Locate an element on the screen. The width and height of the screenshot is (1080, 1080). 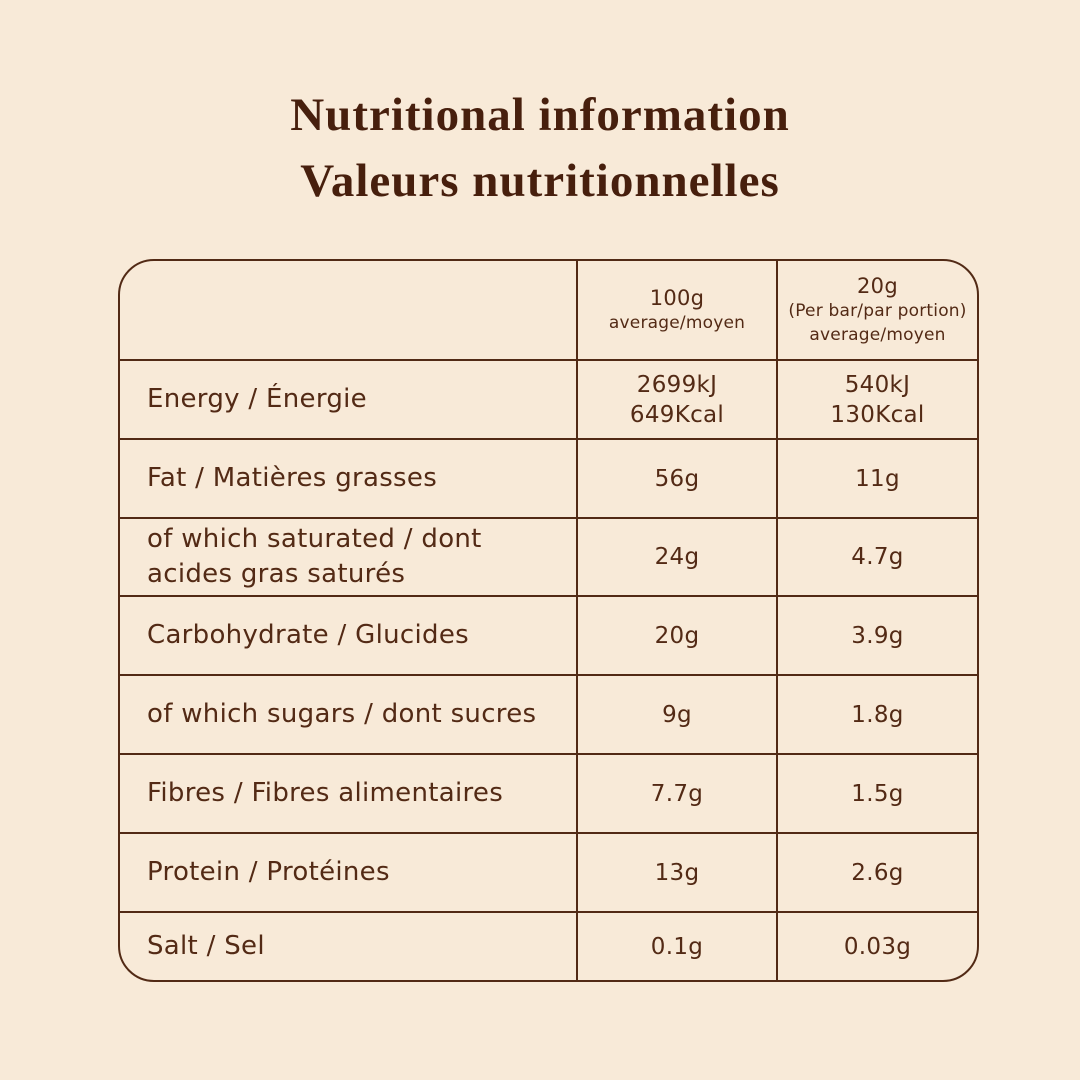
value-per-20g: 11g is located at coordinates (876, 478).